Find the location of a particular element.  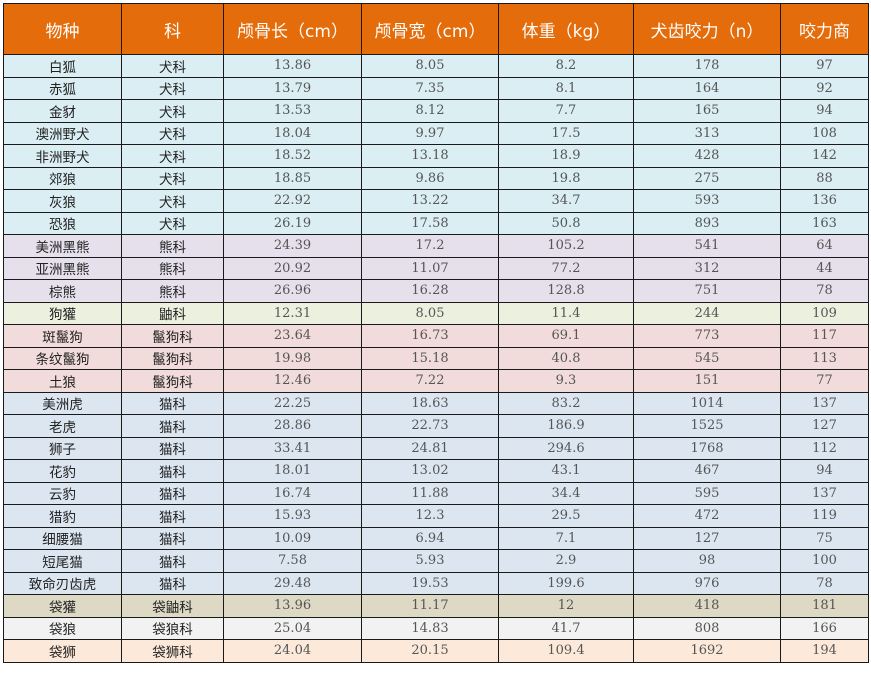

cell-skull-length: 12.31 is located at coordinates (292, 313).